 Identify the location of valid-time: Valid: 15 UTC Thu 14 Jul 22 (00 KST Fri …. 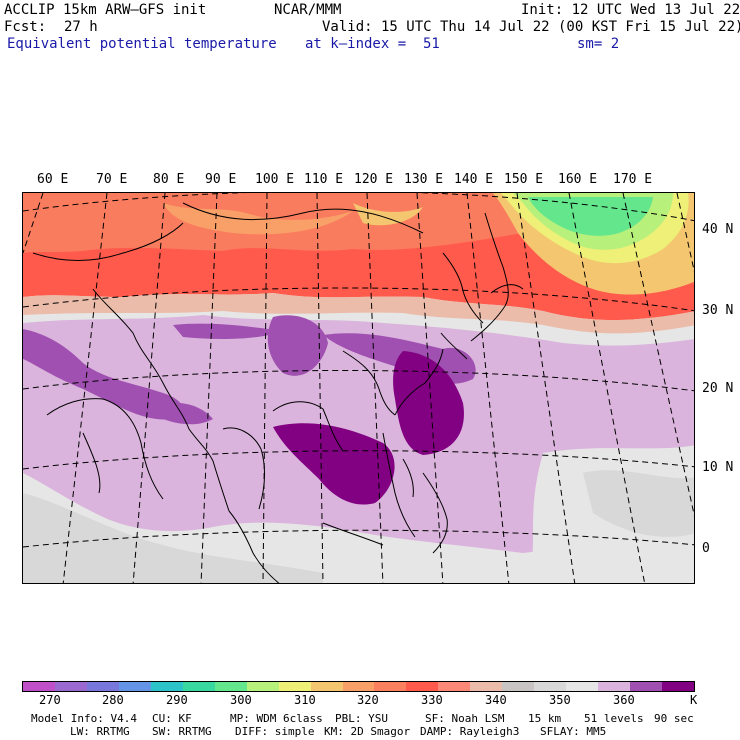
(531, 27).